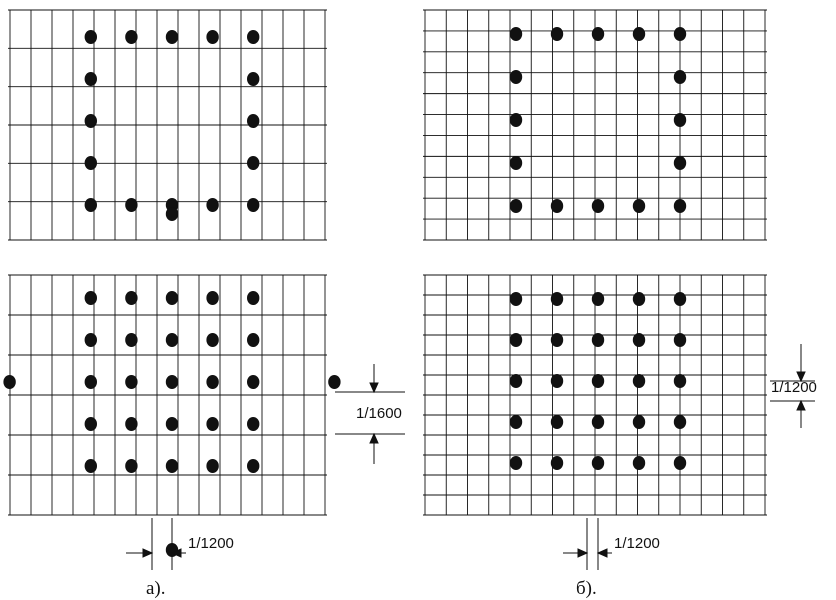 The width and height of the screenshot is (836, 600). Describe the element at coordinates (211, 543) in the screenshot. I see `dim-a-horizontal-label: 1/1200` at that location.